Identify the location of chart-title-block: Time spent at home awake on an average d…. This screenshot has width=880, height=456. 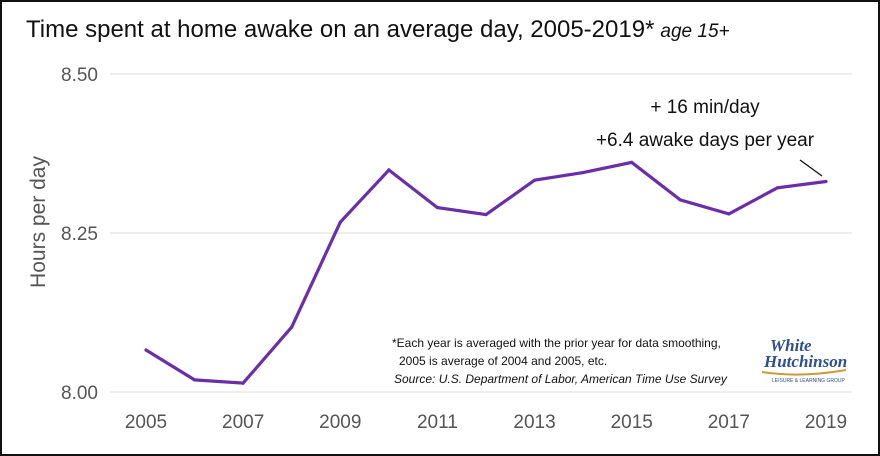
(378, 30).